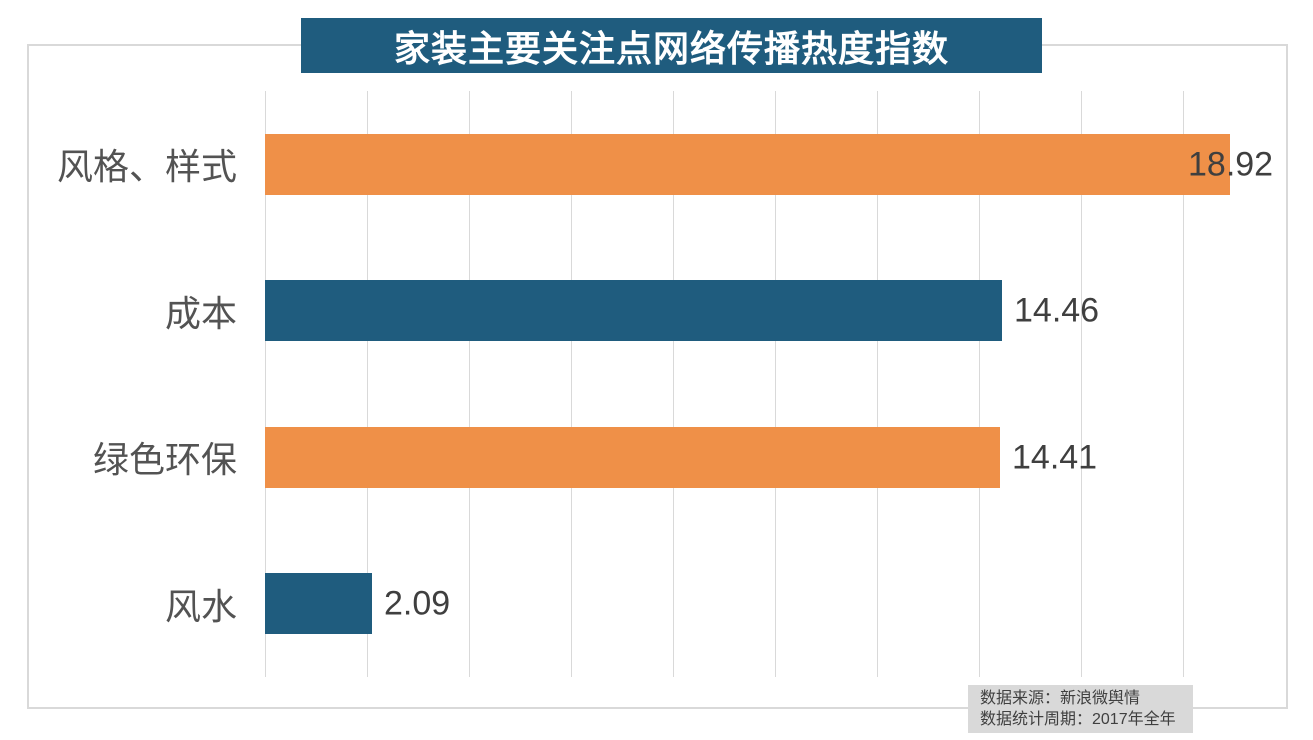 The height and width of the screenshot is (740, 1313). Describe the element at coordinates (164, 459) in the screenshot. I see `category-label: 绿色环保` at that location.